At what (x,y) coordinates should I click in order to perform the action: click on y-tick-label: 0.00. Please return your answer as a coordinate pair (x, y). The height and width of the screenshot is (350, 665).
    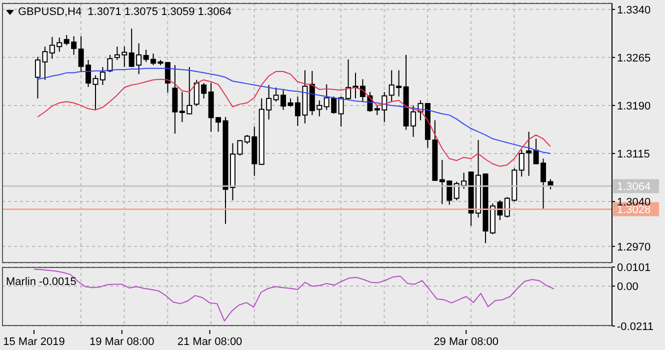
    Looking at the image, I should click on (627, 287).